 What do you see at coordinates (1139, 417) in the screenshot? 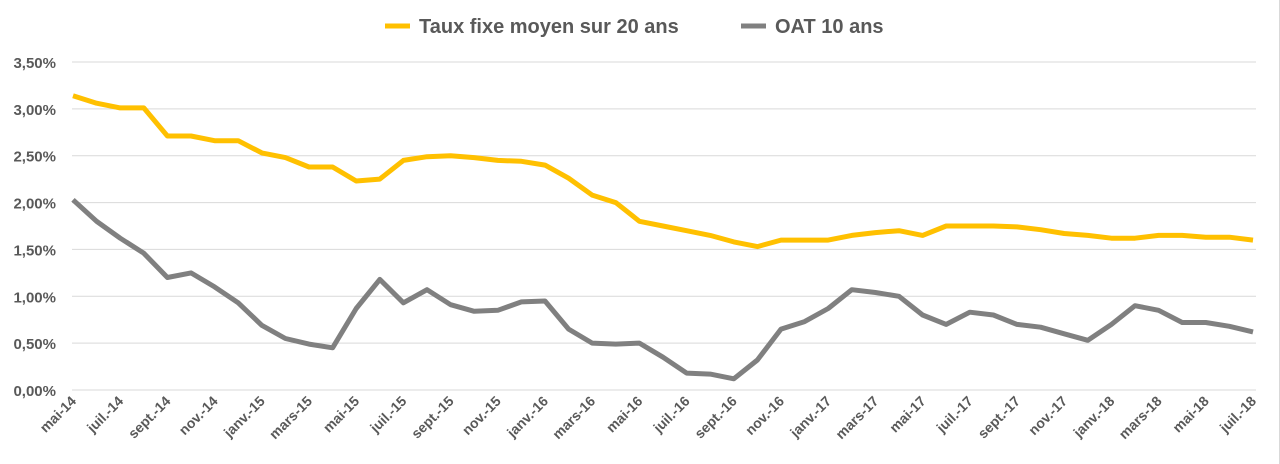
I see `x-tick-label: mars-18` at bounding box center [1139, 417].